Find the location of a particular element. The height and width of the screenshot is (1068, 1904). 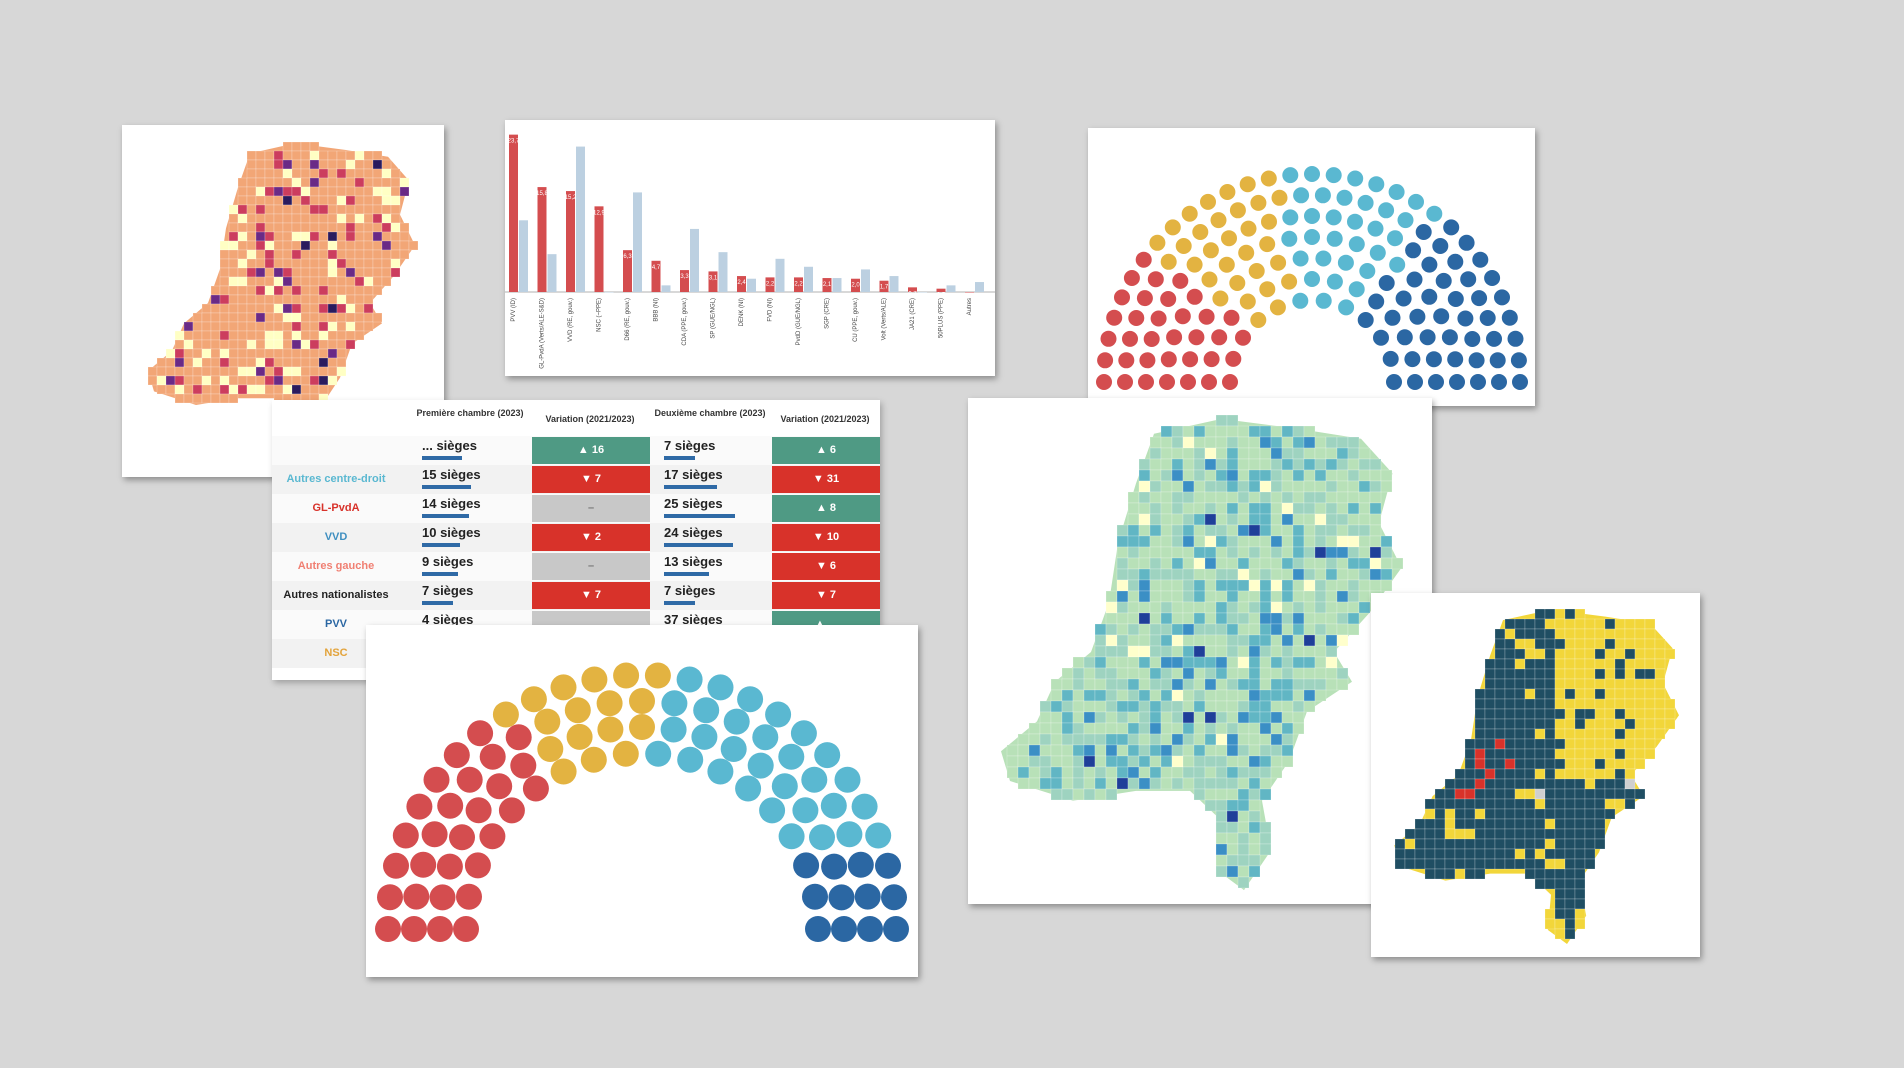

seat-count-text: 13 sièges is located at coordinates (693, 561).